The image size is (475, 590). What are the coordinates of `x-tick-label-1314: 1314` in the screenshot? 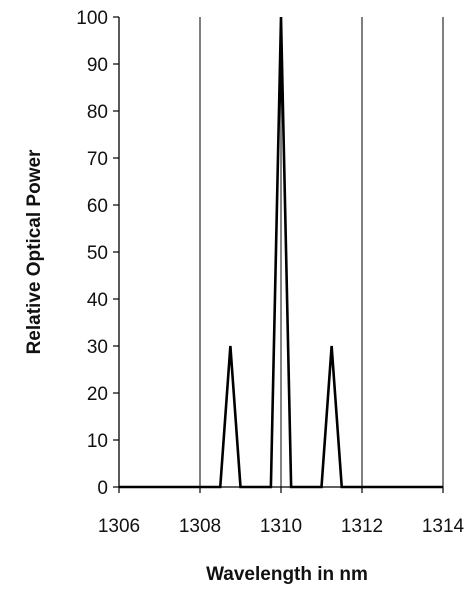 It's located at (443, 526).